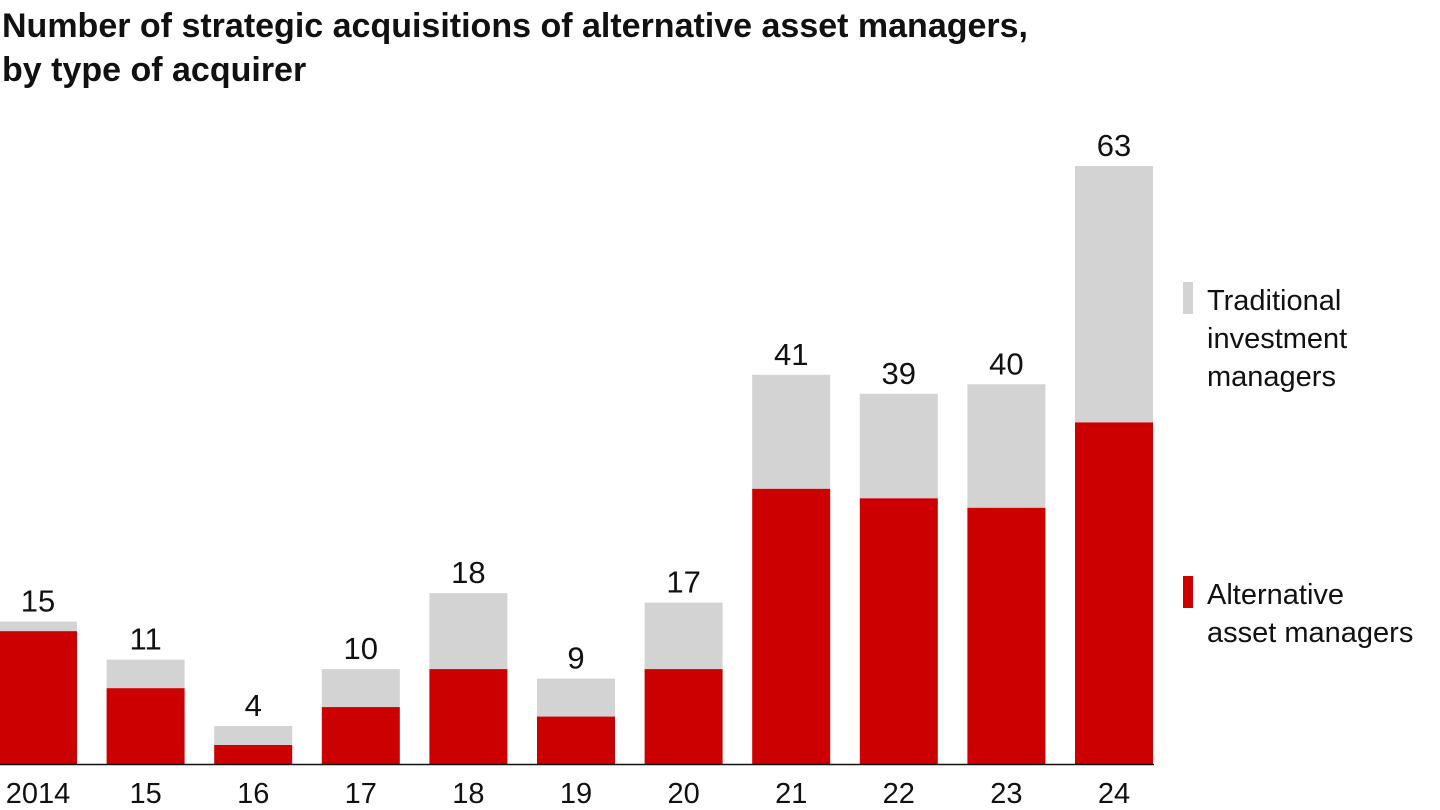  What do you see at coordinates (145, 794) in the screenshot?
I see `x-tick-label: 15` at bounding box center [145, 794].